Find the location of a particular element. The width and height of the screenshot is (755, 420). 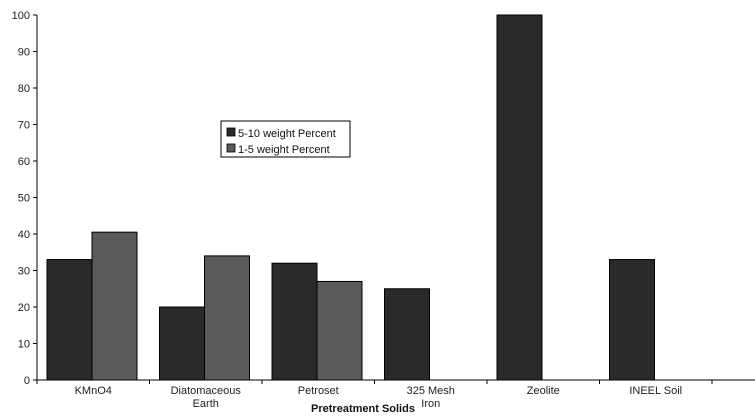

y-tick-label: 40 is located at coordinates (24, 235).